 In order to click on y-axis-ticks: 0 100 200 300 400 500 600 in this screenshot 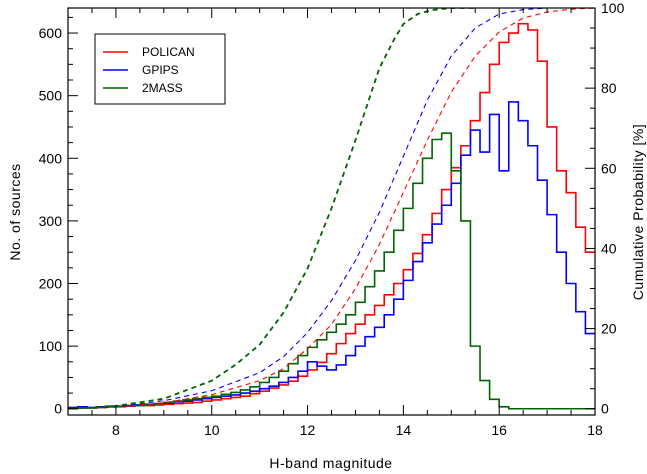, I will do `click(58, 216)`.